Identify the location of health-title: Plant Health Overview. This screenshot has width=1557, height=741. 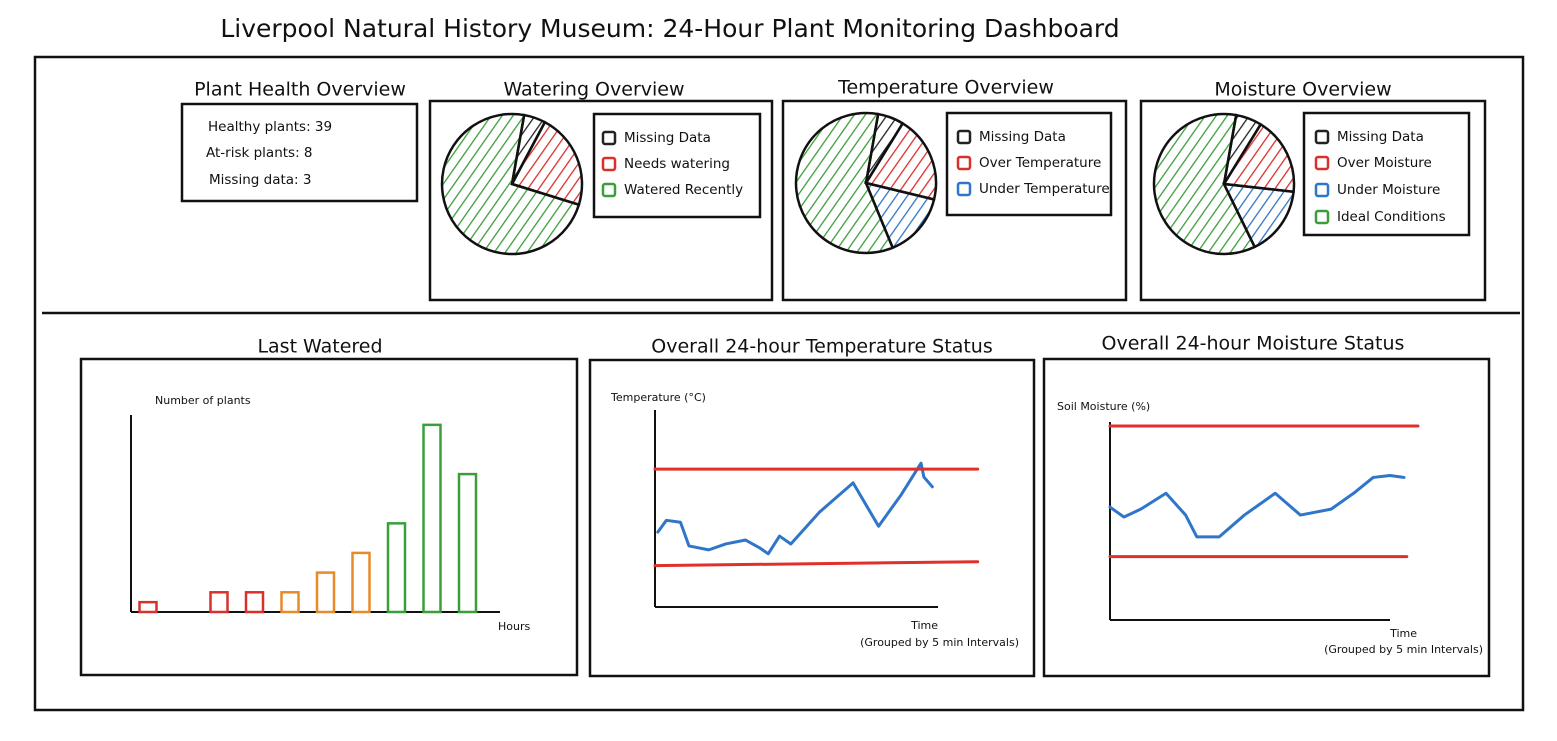
(300, 90).